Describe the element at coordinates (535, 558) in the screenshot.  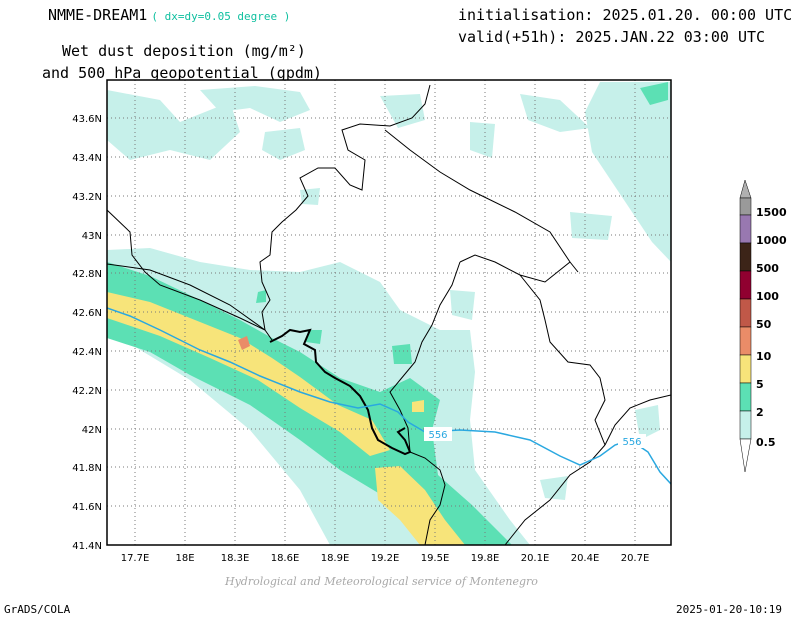
I see `lon-tick: 20.1E` at that location.